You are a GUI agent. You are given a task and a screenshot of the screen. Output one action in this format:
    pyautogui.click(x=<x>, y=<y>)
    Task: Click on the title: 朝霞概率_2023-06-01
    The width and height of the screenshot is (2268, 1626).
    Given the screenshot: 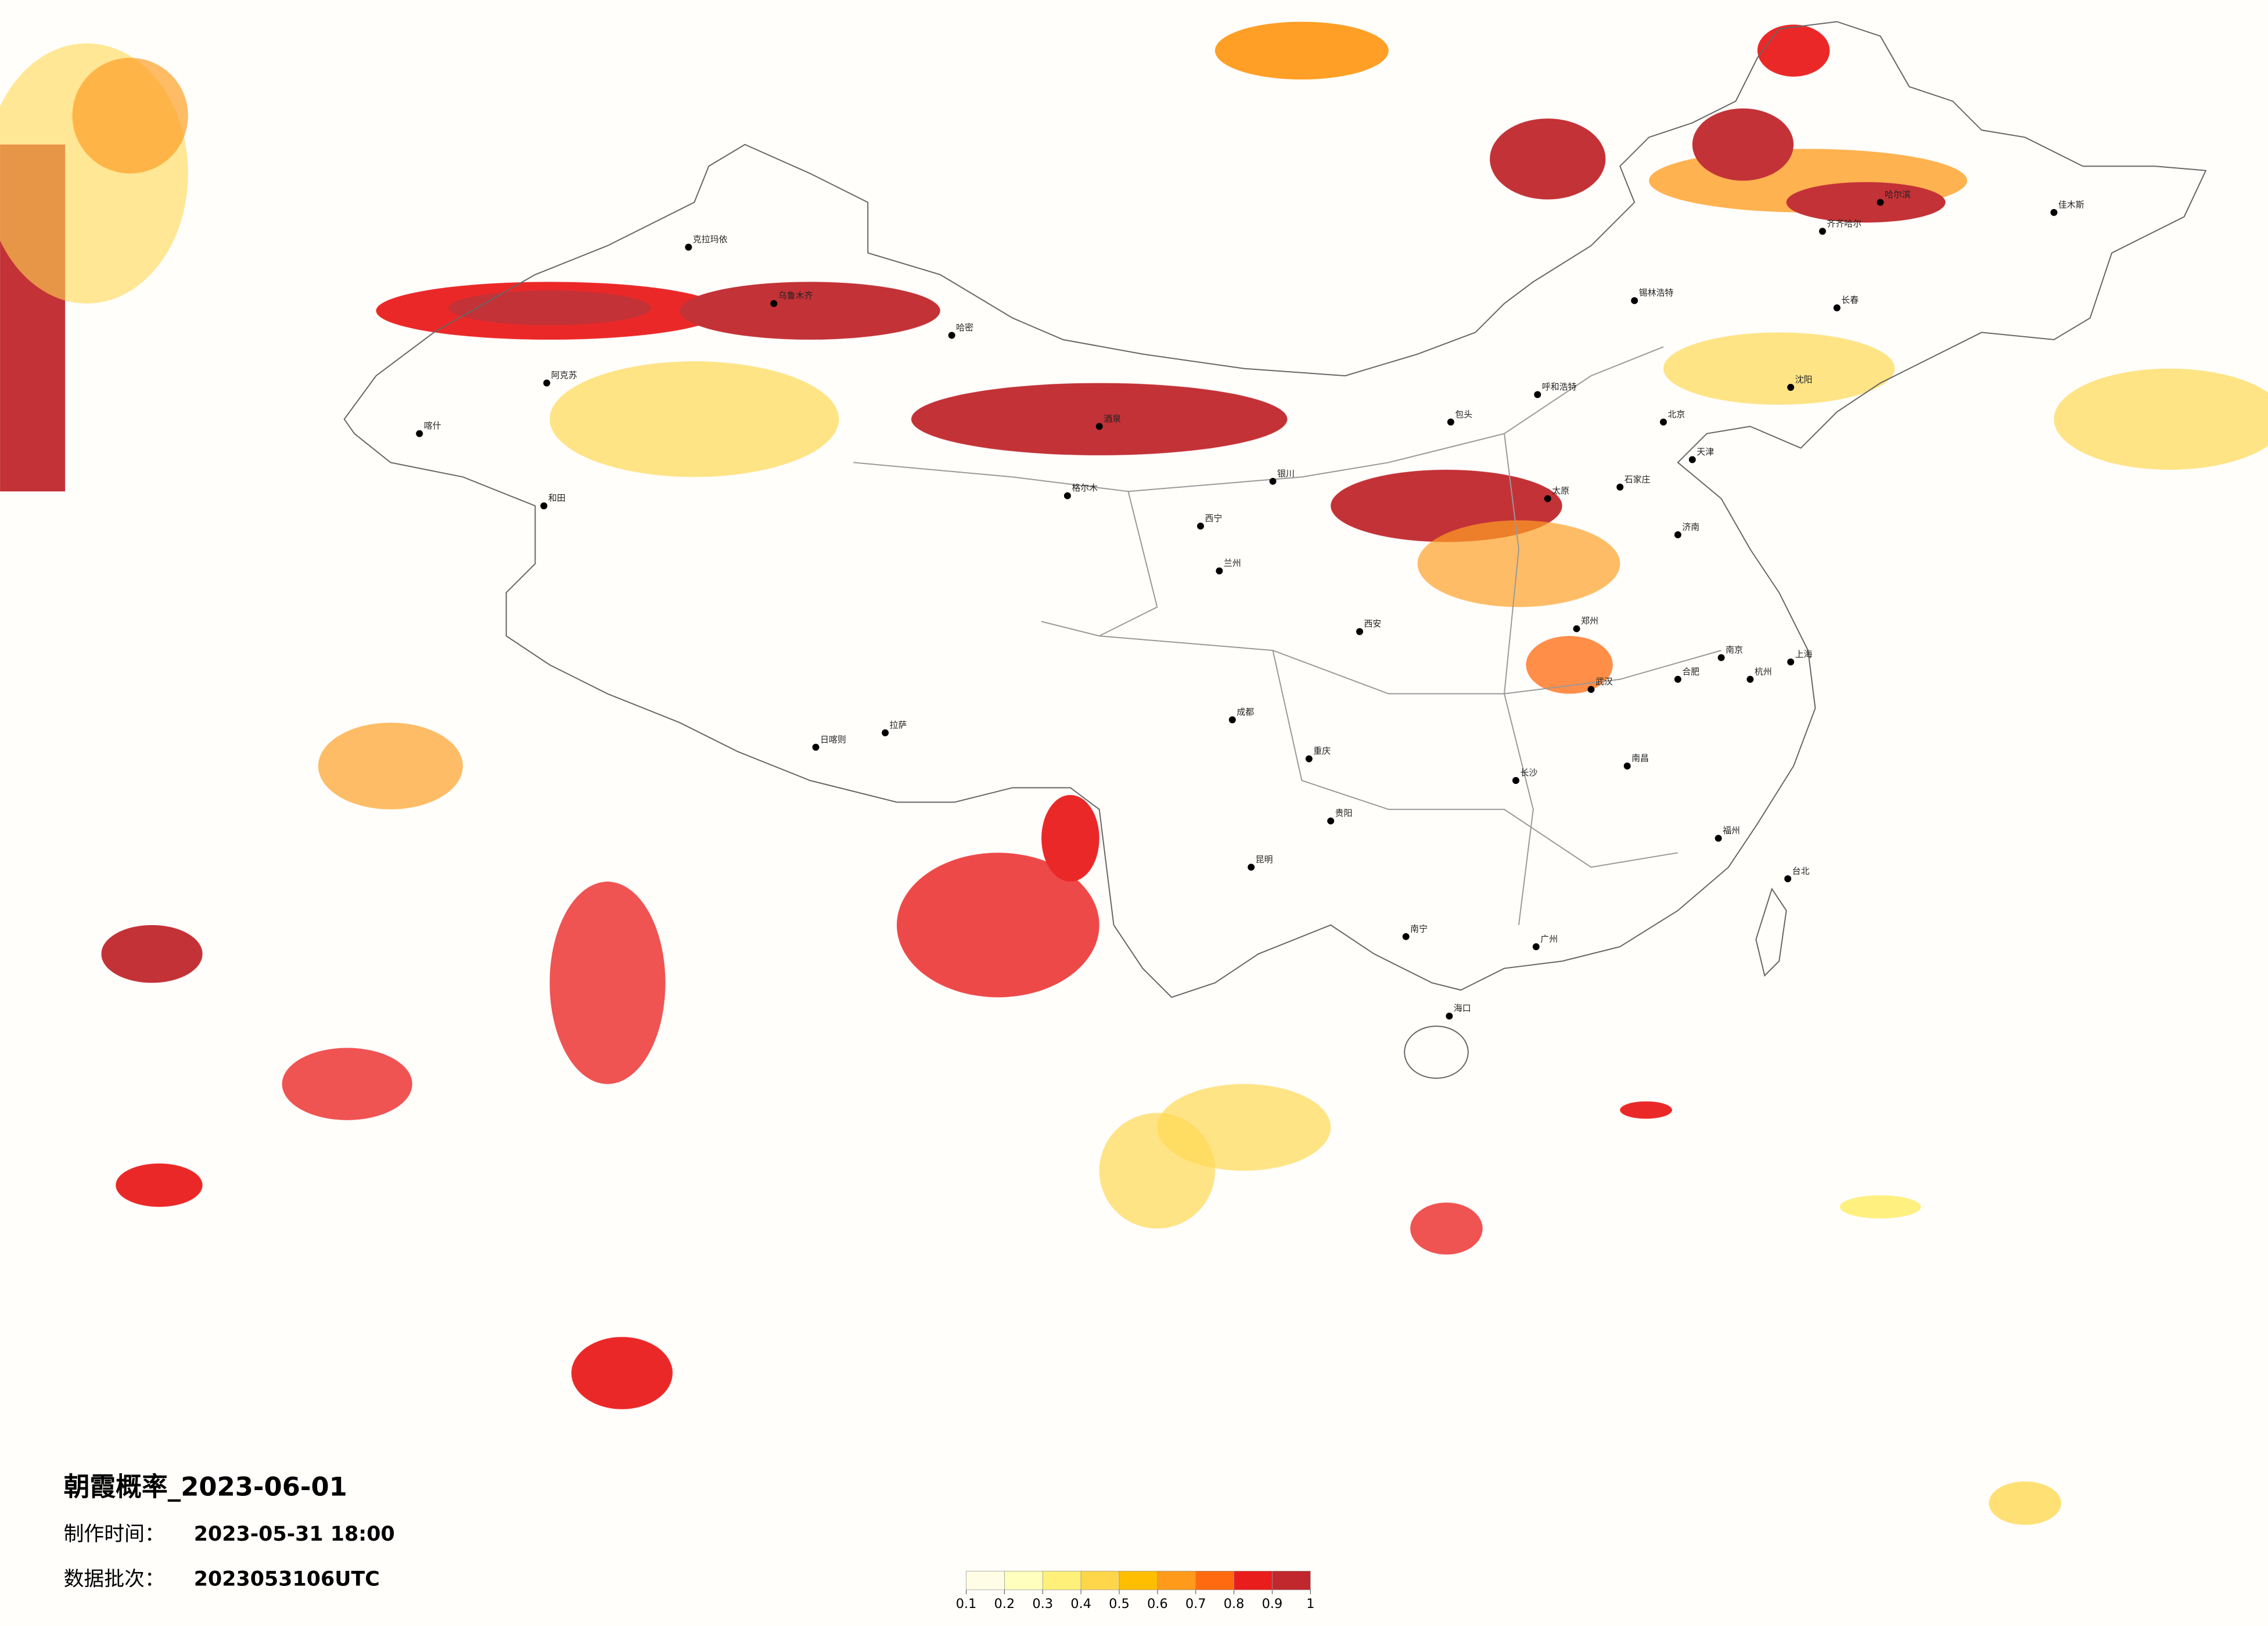 What is the action you would take?
    pyautogui.click(x=205, y=1487)
    